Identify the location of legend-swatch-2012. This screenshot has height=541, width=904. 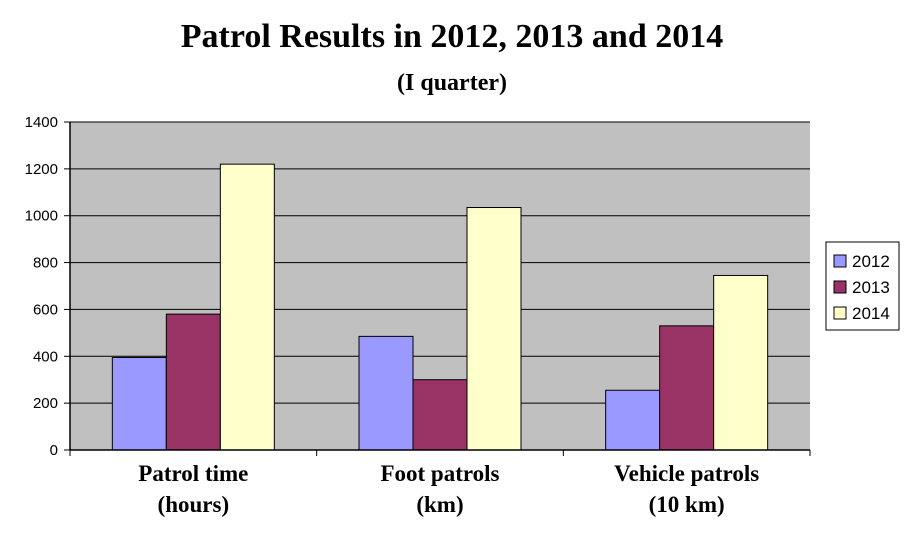
(840, 261).